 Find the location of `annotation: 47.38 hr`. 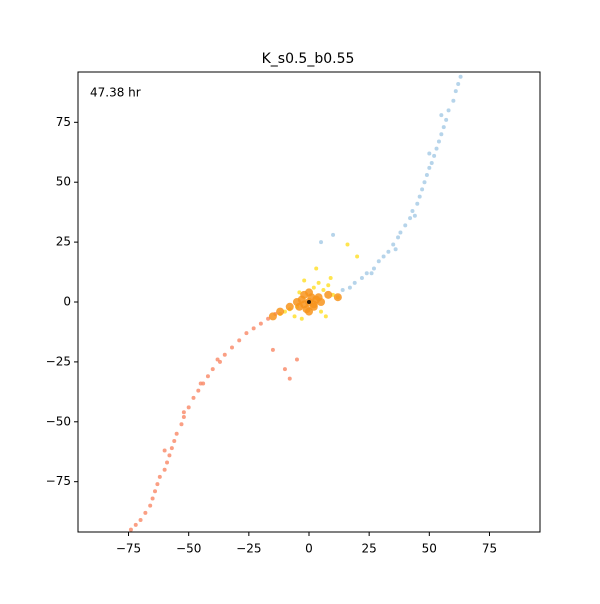

annotation: 47.38 hr is located at coordinates (115, 93).